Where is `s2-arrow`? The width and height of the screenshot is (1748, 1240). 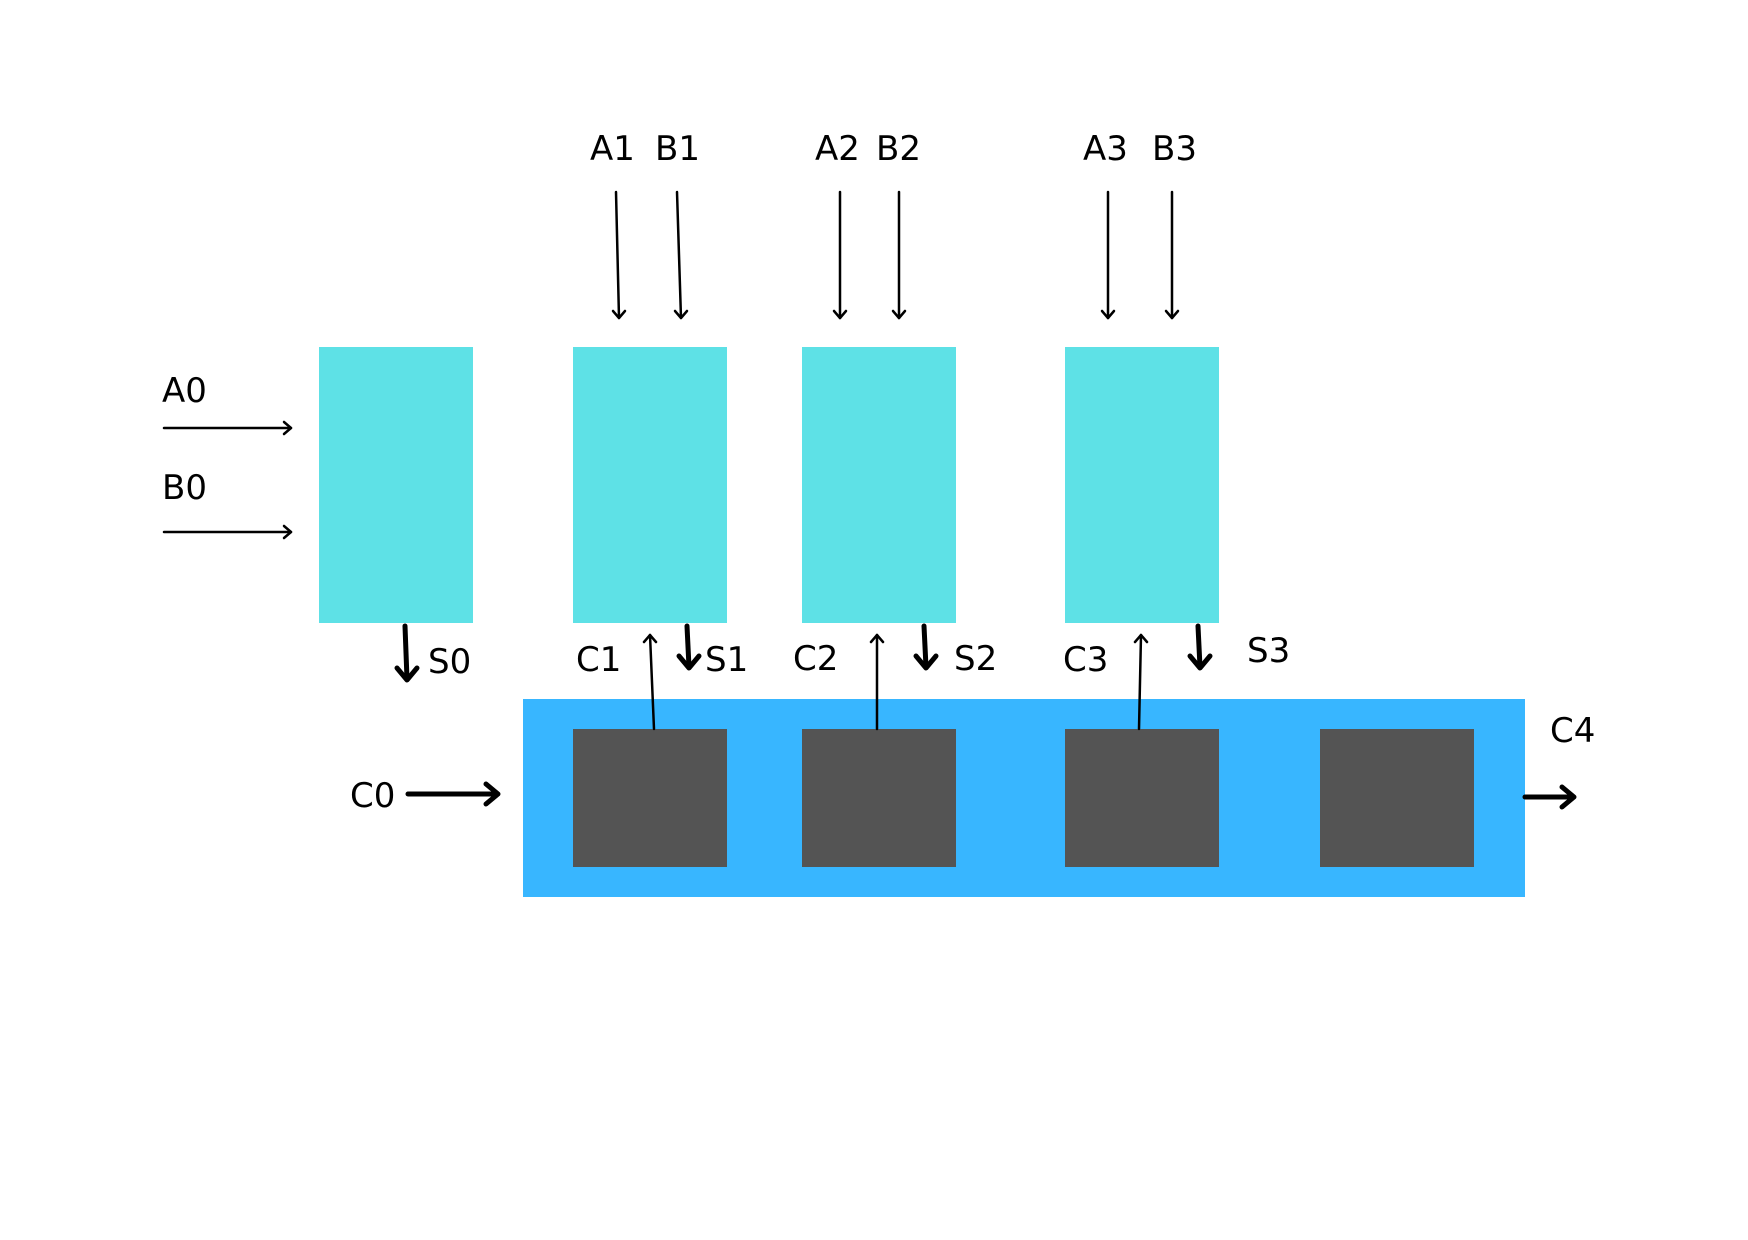
s2-arrow is located at coordinates (926, 647).